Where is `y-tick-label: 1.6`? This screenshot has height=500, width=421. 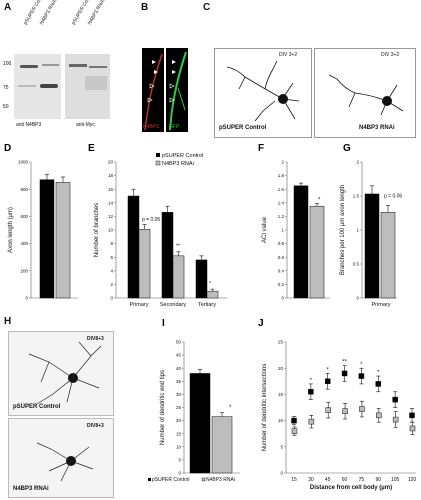 y-tick-label: 1.6 is located at coordinates (281, 189).